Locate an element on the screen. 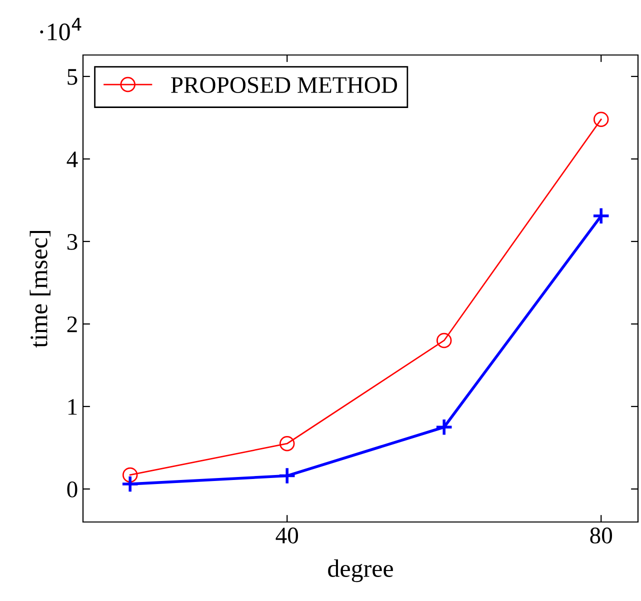  x-tick-label: 40 is located at coordinates (287, 536).